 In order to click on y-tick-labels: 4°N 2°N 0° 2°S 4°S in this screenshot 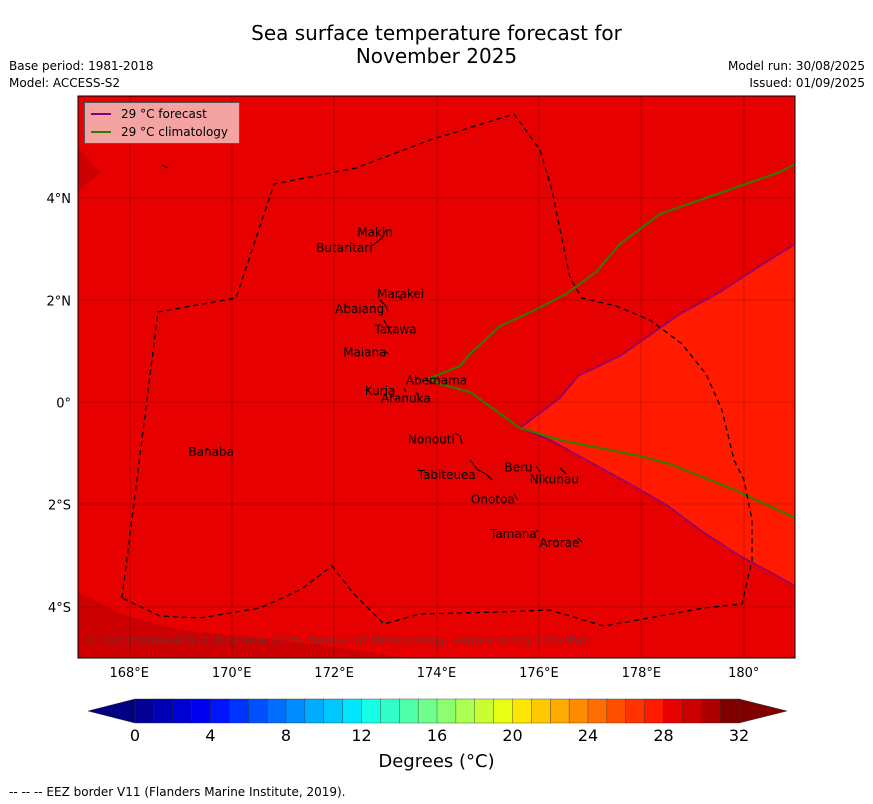, I will do `click(59, 404)`.